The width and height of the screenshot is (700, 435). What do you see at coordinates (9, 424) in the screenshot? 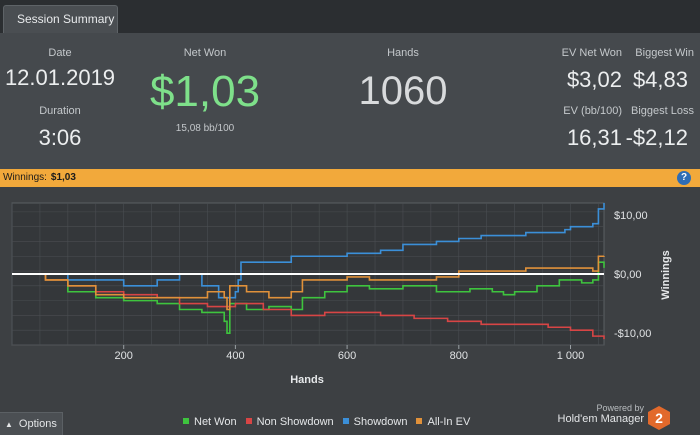
I see `caret-up-icon: ▲` at bounding box center [9, 424].